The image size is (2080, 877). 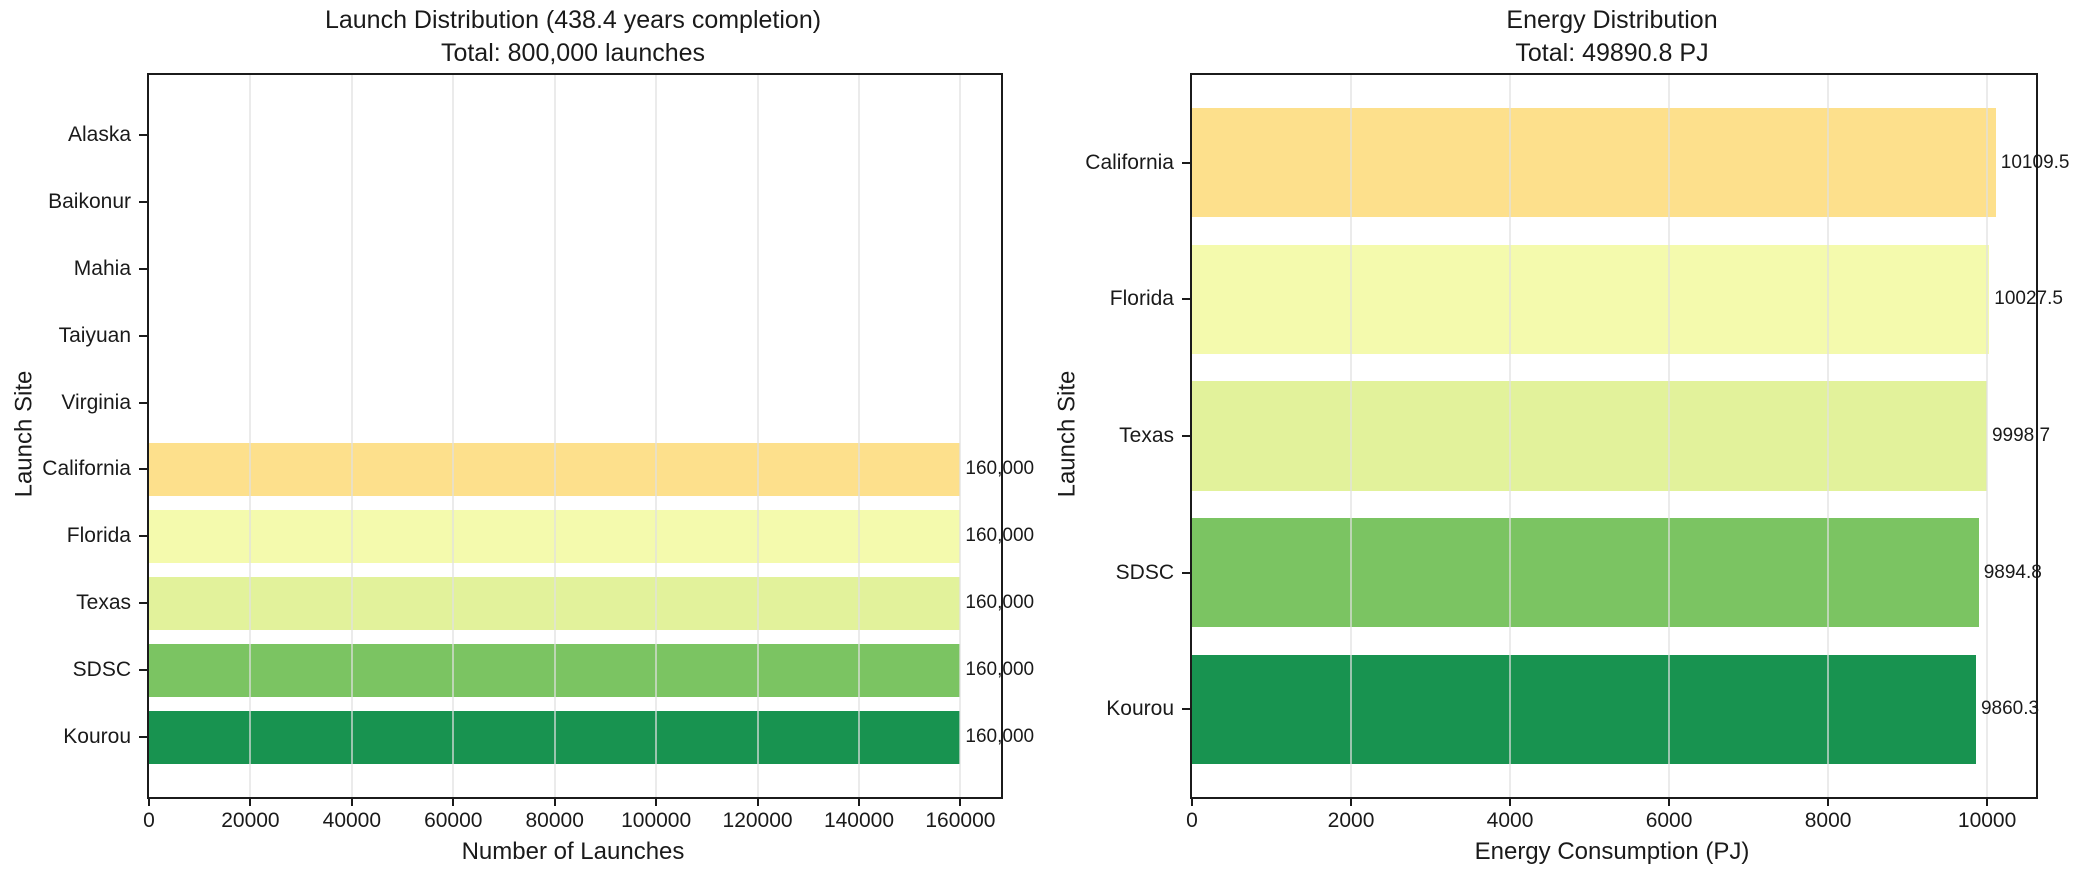 I want to click on x-tick-label: 100000, so click(x=656, y=820).